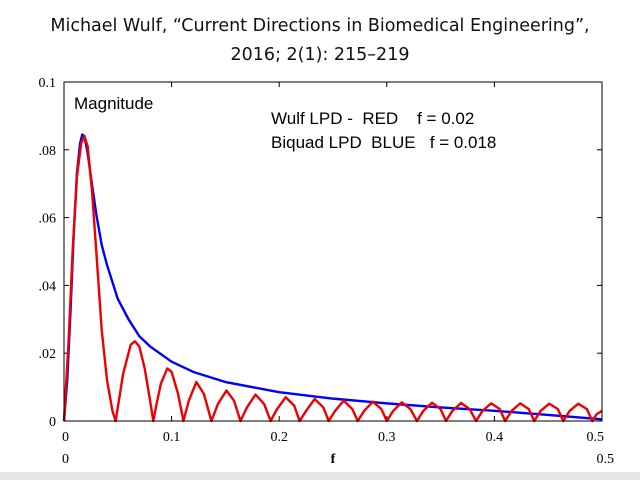 The image size is (640, 480). I want to click on y-tick-label: 0.1, so click(48, 83).